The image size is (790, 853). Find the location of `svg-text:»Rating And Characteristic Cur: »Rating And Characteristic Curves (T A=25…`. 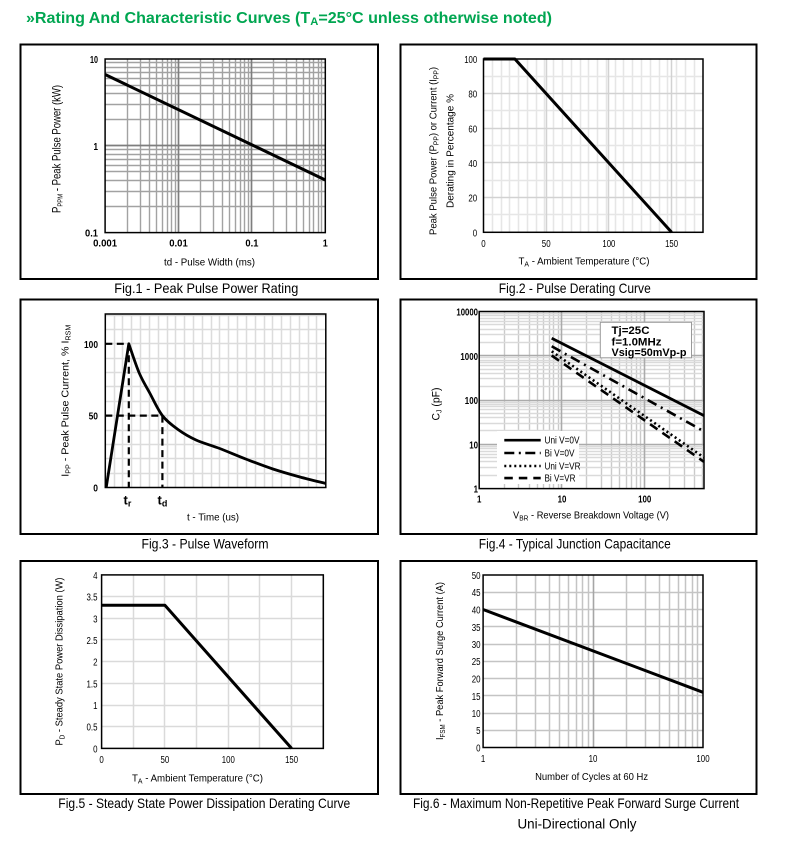

svg-text:»Rating And Characteristic Cur: »Rating And Characteristic Curves (T A=25… is located at coordinates (289, 19).